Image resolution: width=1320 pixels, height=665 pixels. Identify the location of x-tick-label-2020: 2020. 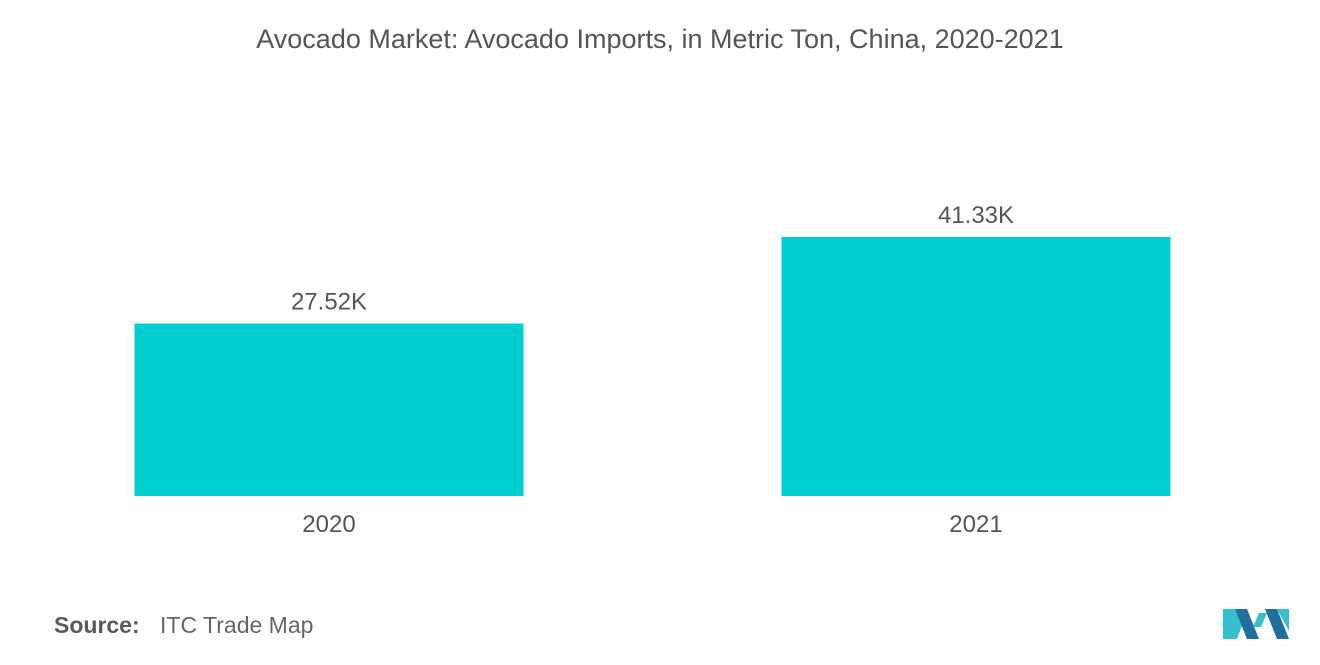
(328, 524).